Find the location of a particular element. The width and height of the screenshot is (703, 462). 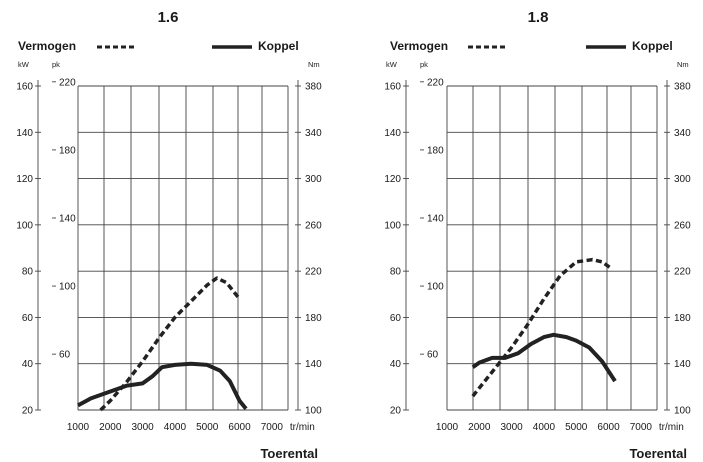

chart-title: 1.6 is located at coordinates (168, 17).